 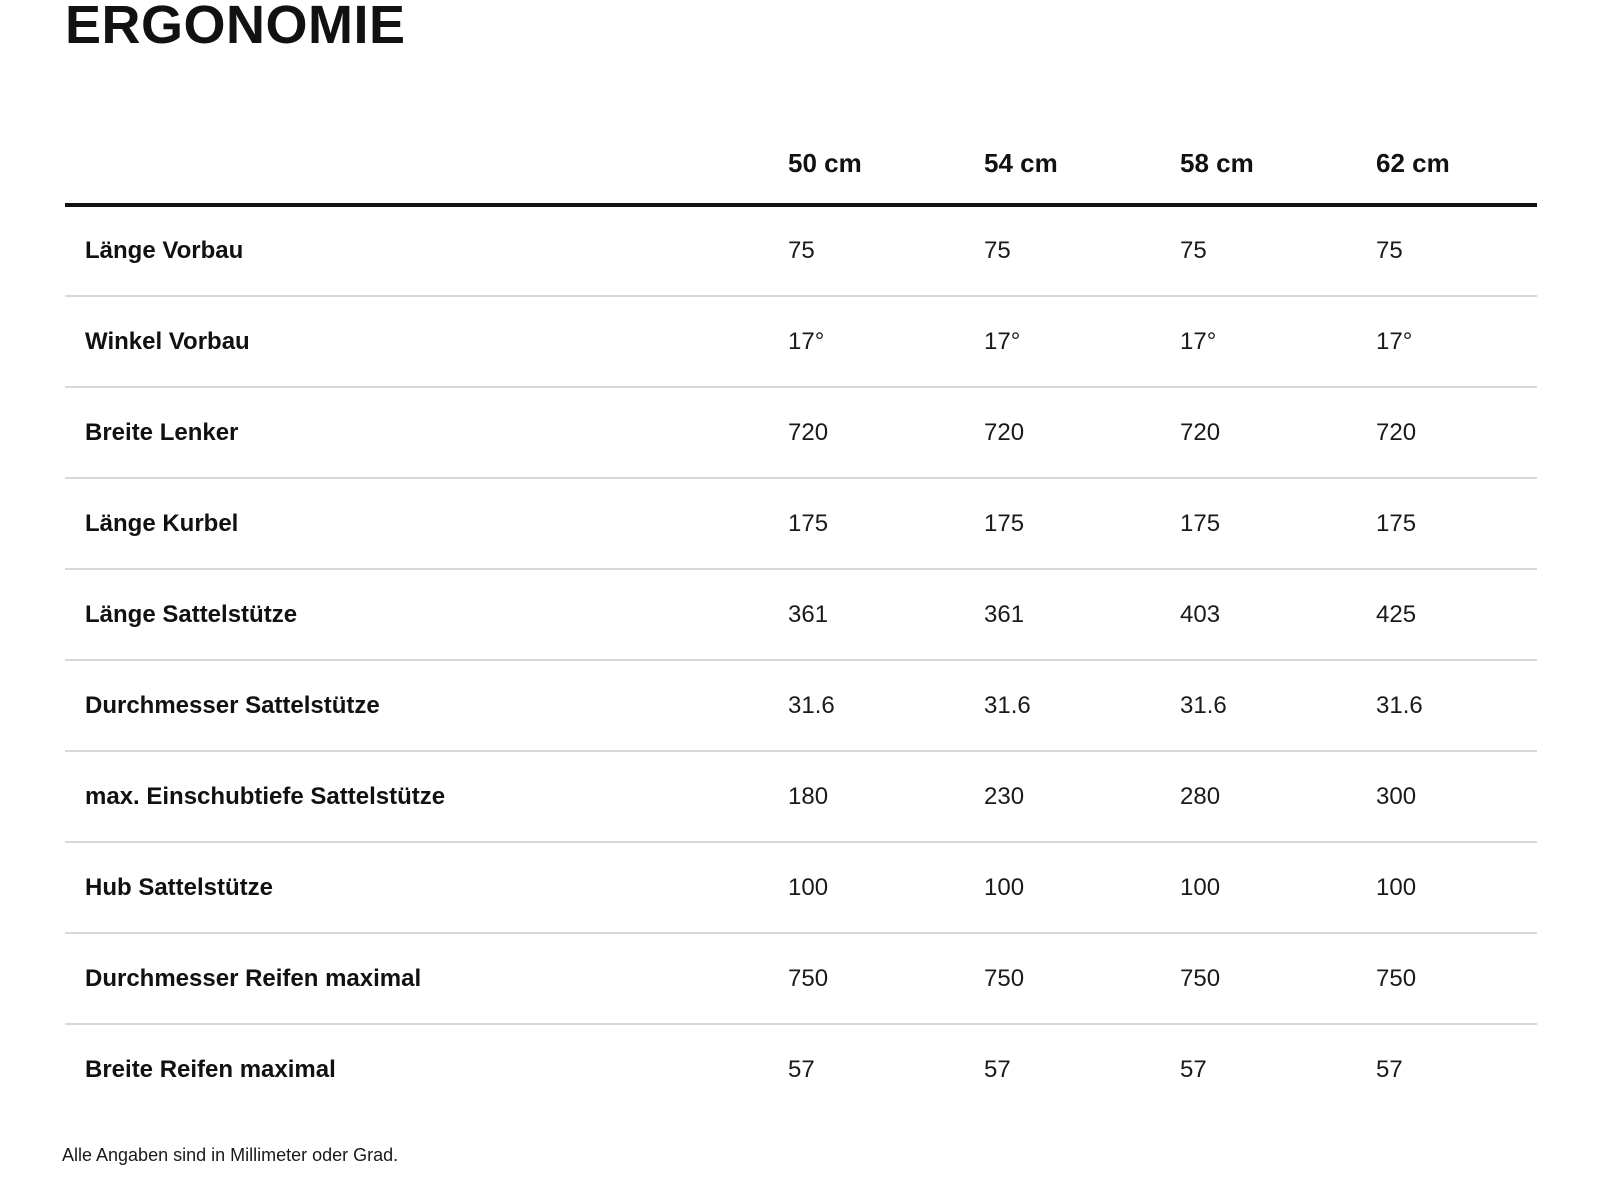 What do you see at coordinates (1065, 129) in the screenshot?
I see `size-column-header: 54 cm` at bounding box center [1065, 129].